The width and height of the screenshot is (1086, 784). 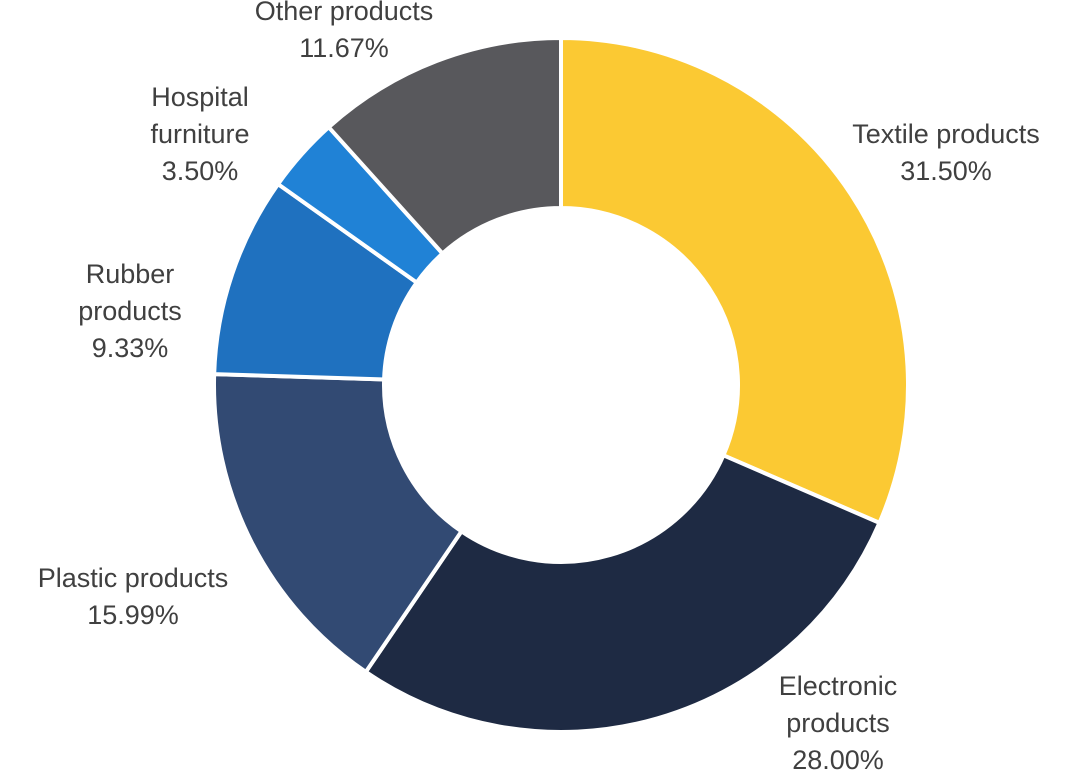 I want to click on slice-category-label: furniture, so click(x=199, y=134).